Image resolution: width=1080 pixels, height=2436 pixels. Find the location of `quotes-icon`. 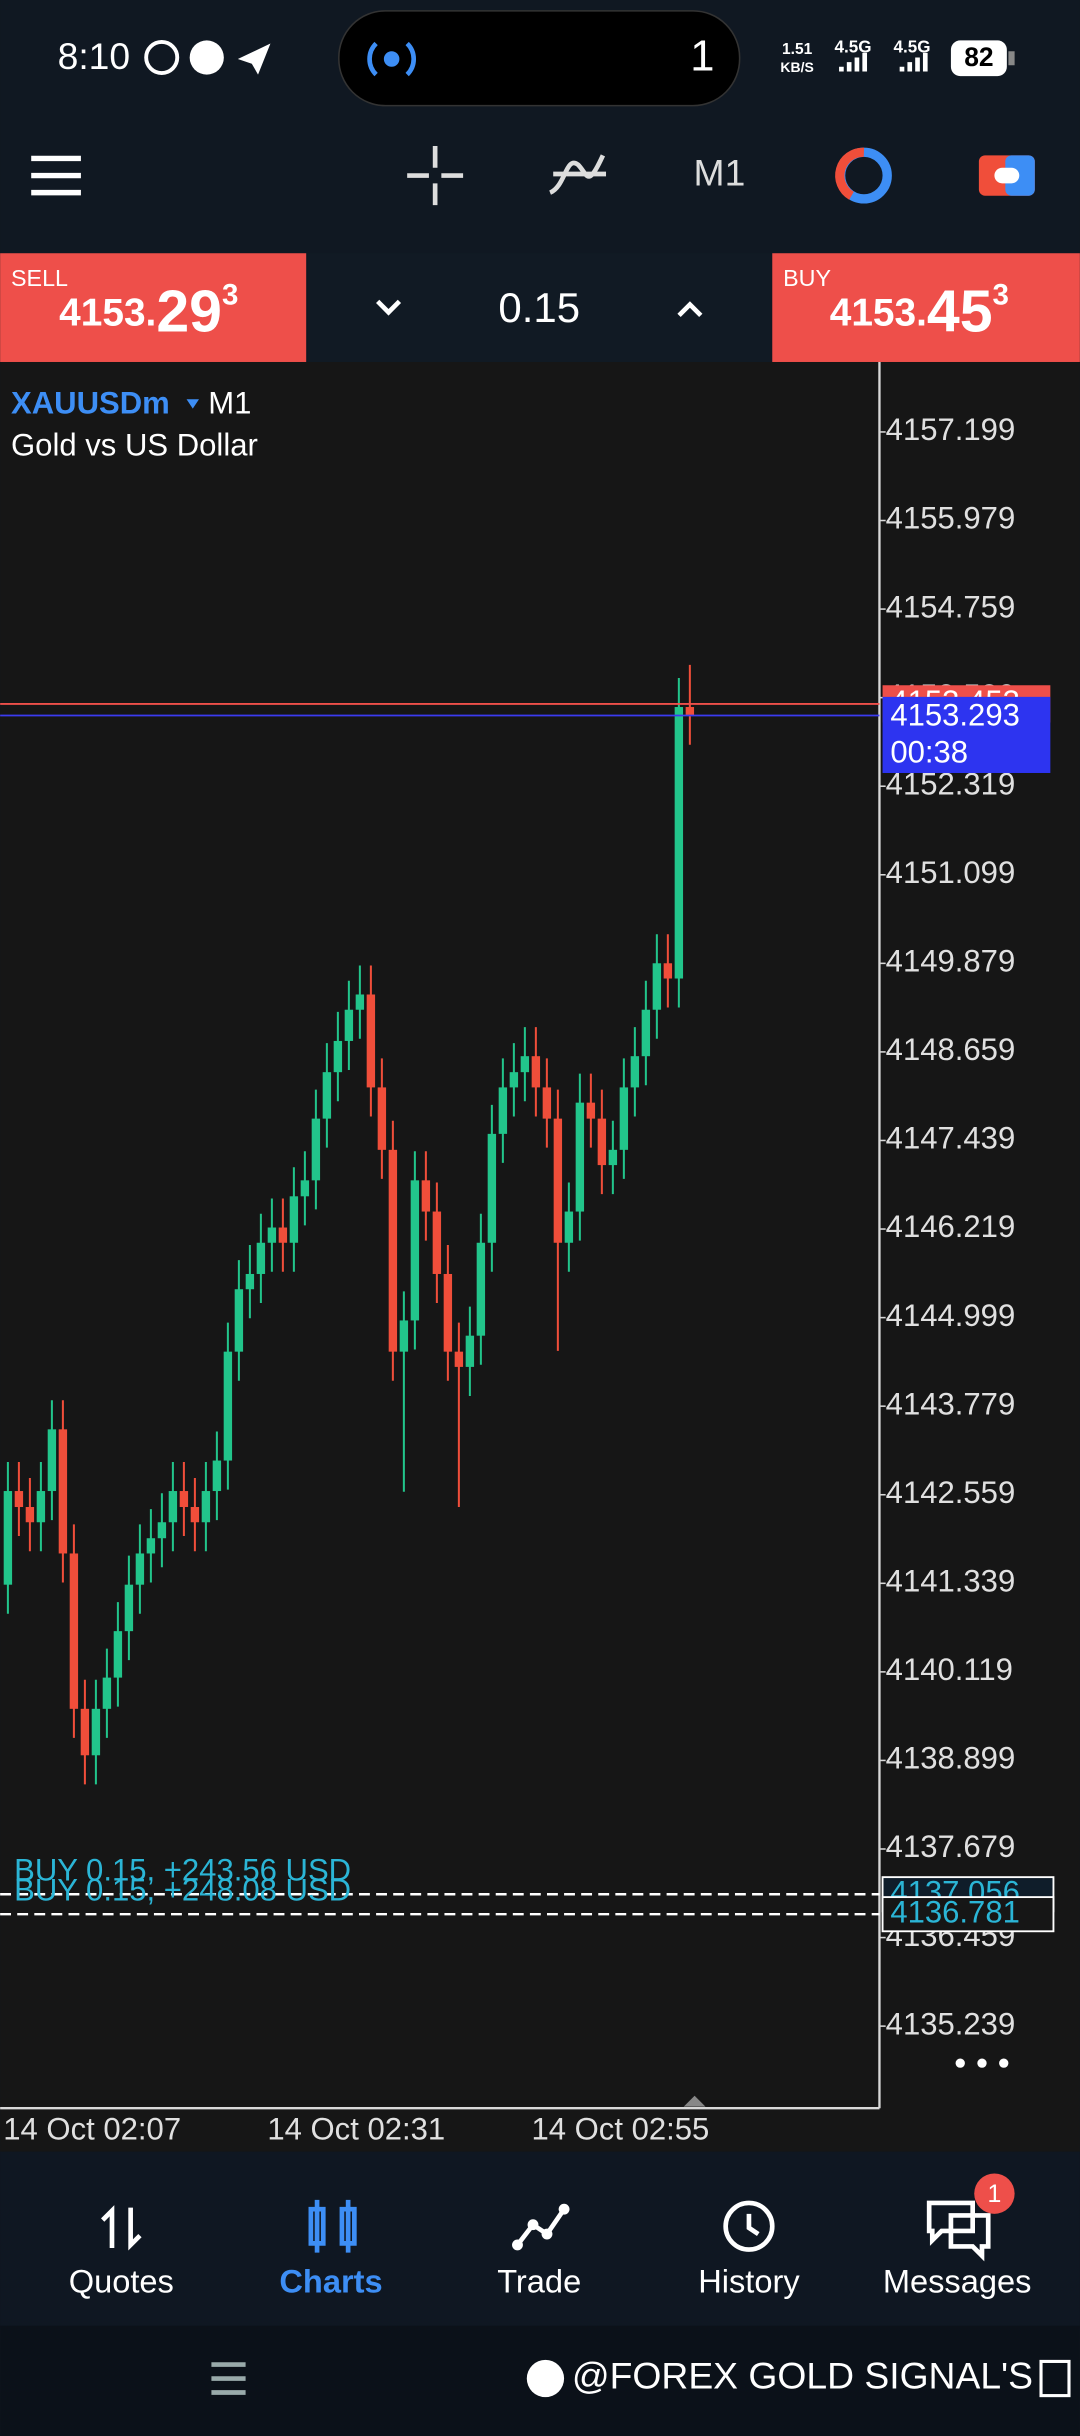

quotes-icon is located at coordinates (121, 2228).